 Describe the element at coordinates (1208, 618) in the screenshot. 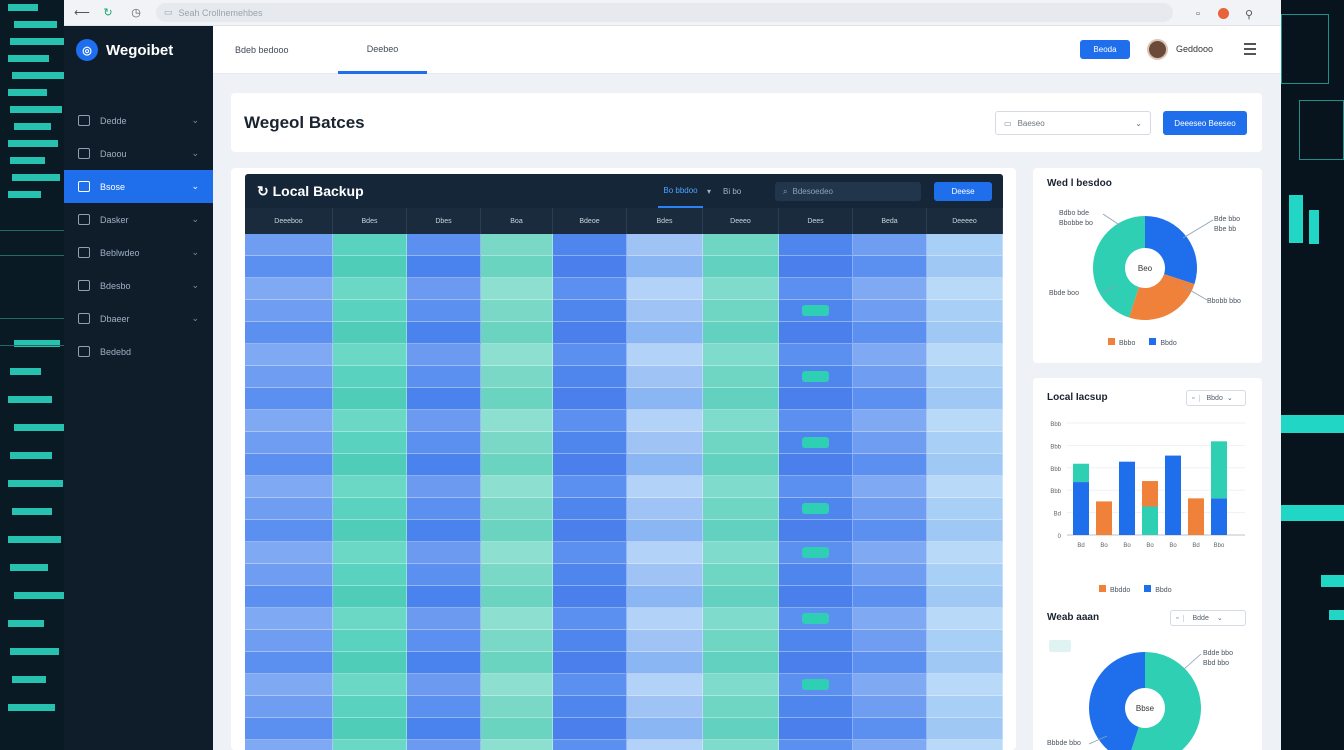

I see `donut-2-range-select: ▫ Bdde ⌄` at that location.